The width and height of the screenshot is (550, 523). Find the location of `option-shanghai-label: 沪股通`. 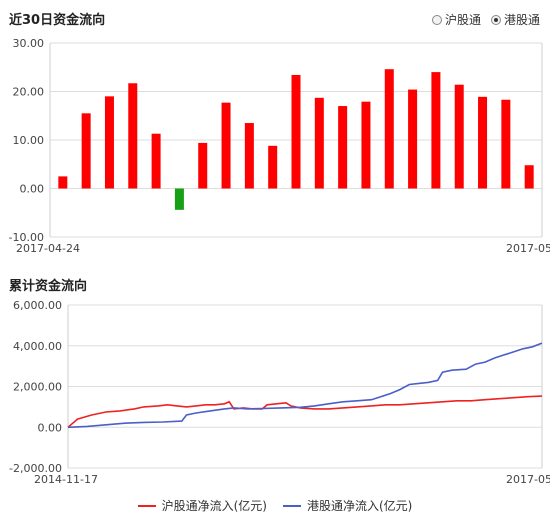

option-shanghai-label: 沪股通 is located at coordinates (462, 20).